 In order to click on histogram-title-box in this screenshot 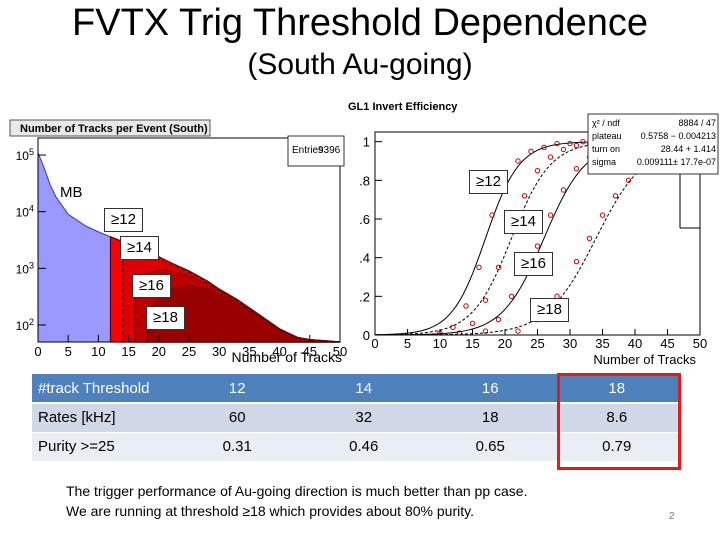, I will do `click(110, 128)`.